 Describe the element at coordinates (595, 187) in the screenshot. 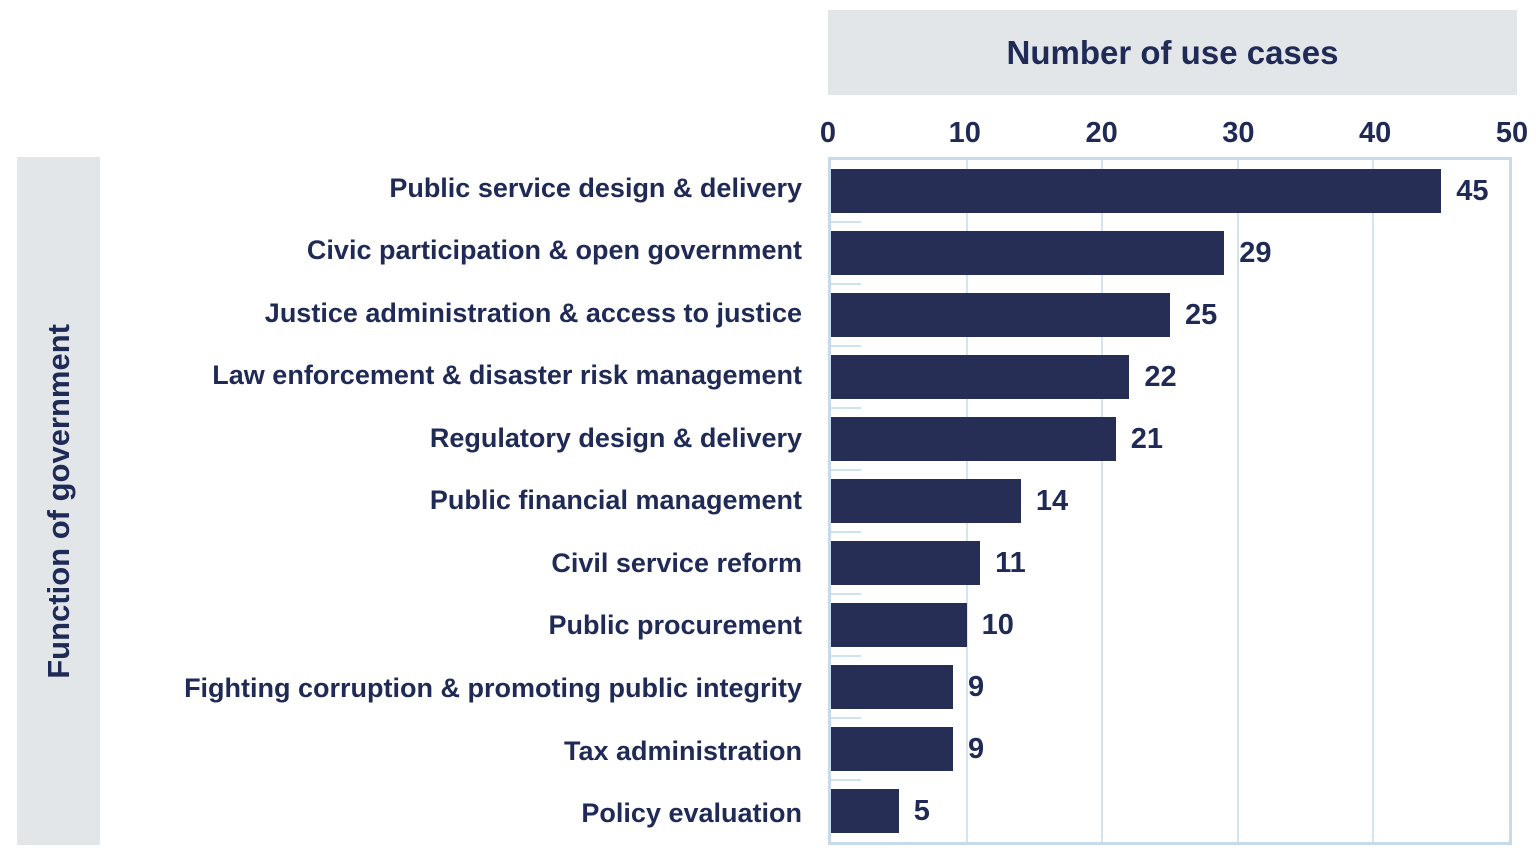

I see `category-label: Public service design & delivery` at that location.